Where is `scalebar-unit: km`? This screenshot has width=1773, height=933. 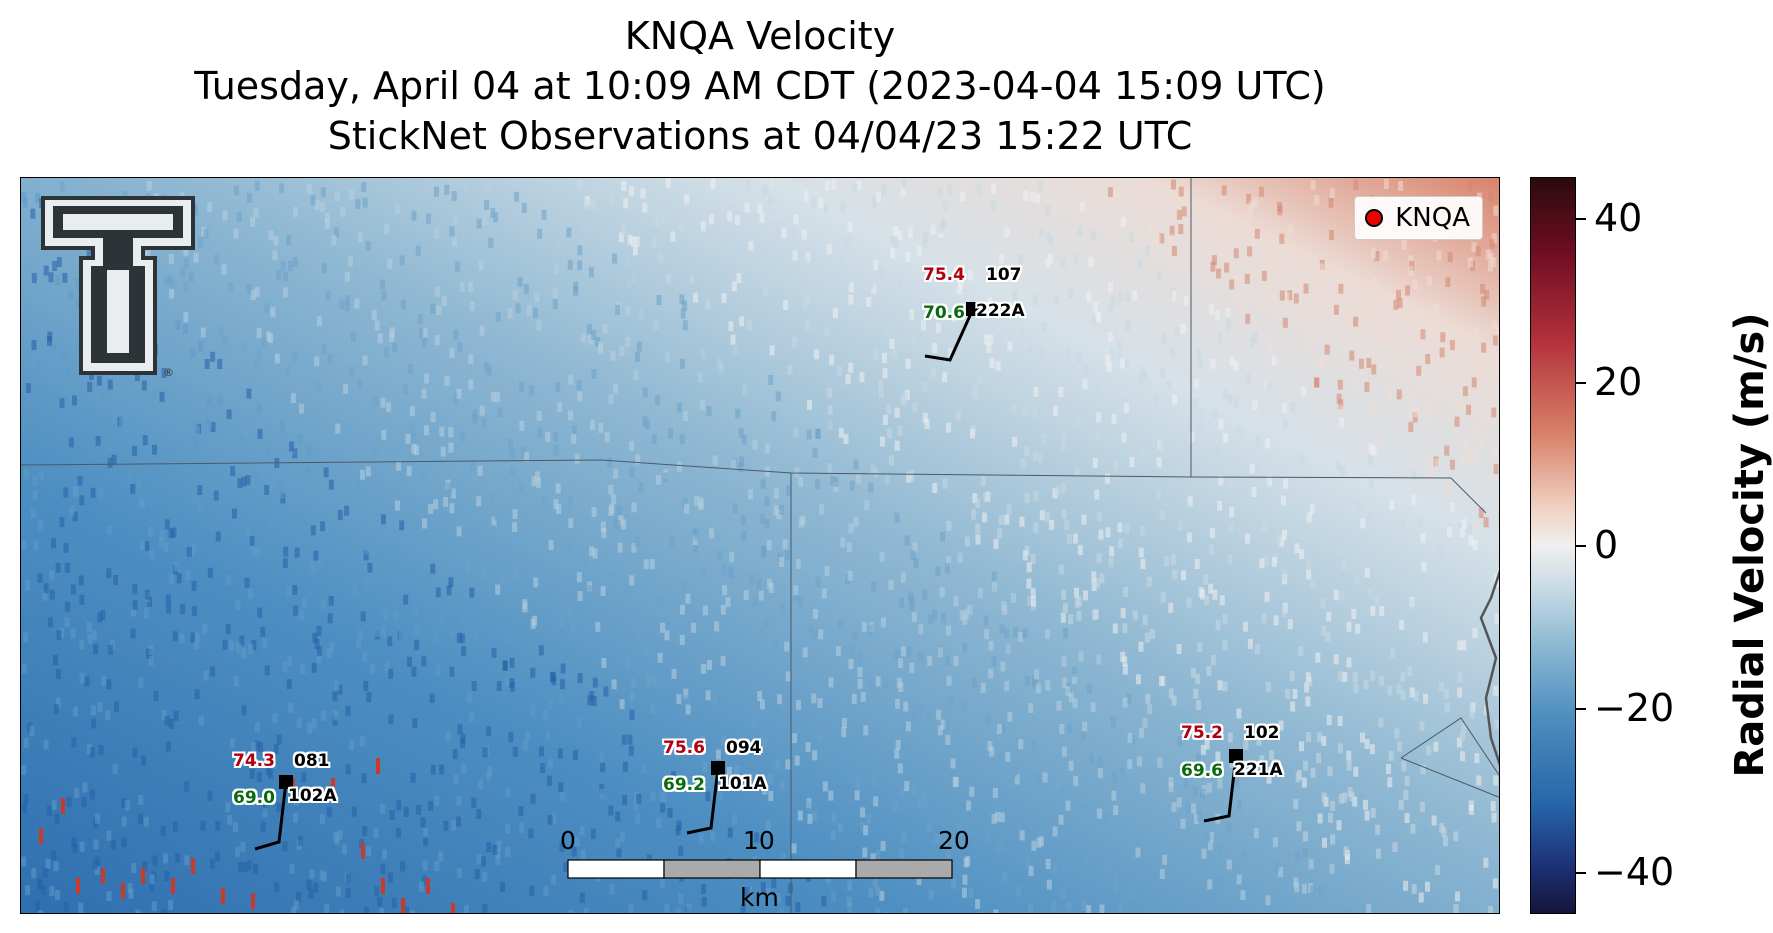
scalebar-unit: km is located at coordinates (759, 897).